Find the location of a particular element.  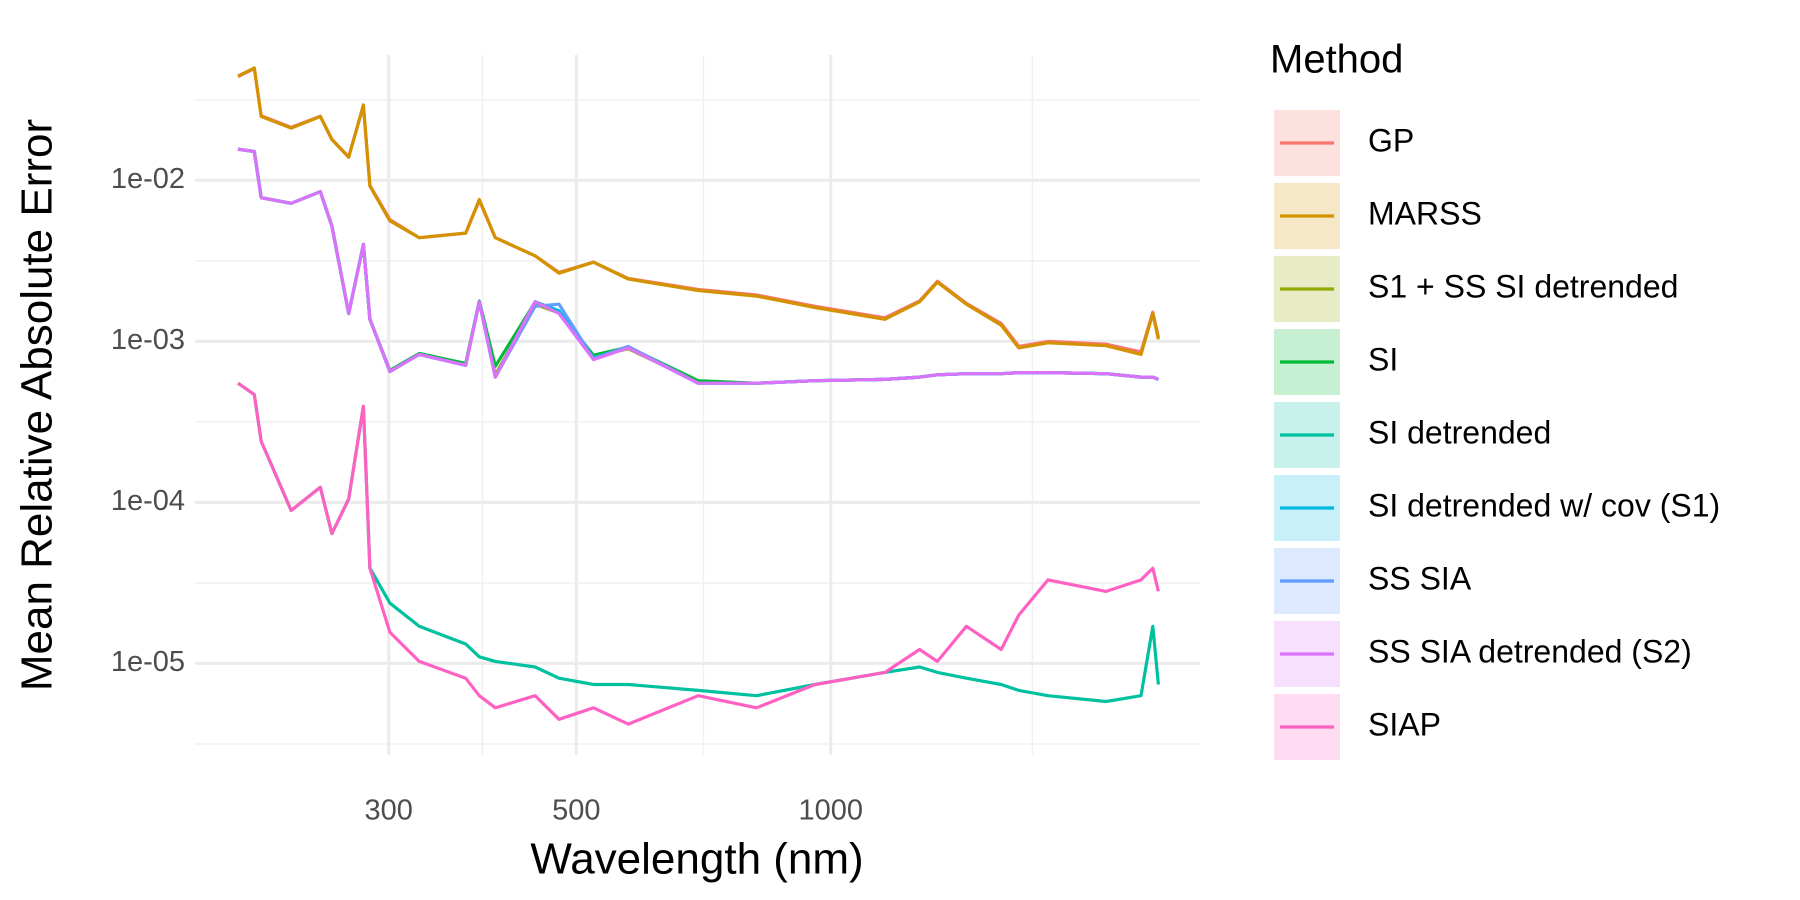

y-axis-title: Mean Relative Absolute Error is located at coordinates (37, 405).